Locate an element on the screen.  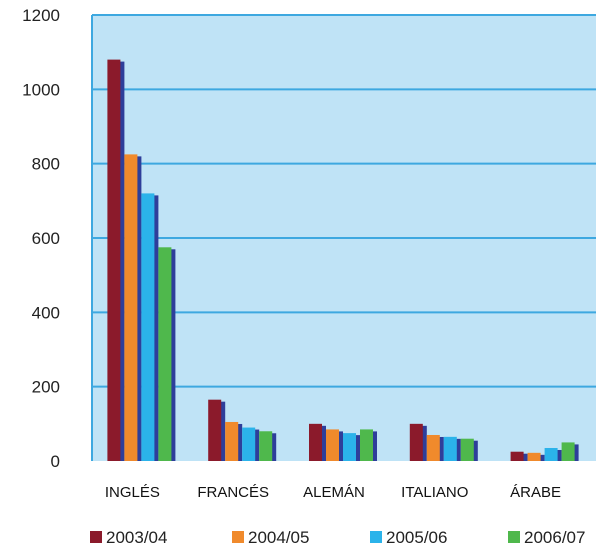
legend-label: 2005/06 is located at coordinates (416, 537).